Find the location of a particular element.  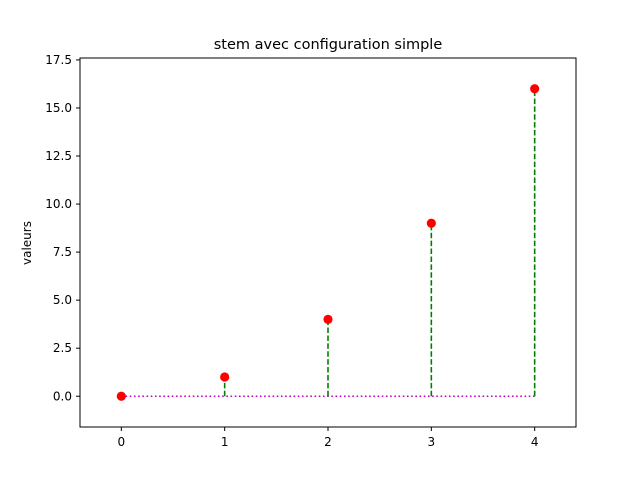

x-tick-label: 4 is located at coordinates (535, 442).